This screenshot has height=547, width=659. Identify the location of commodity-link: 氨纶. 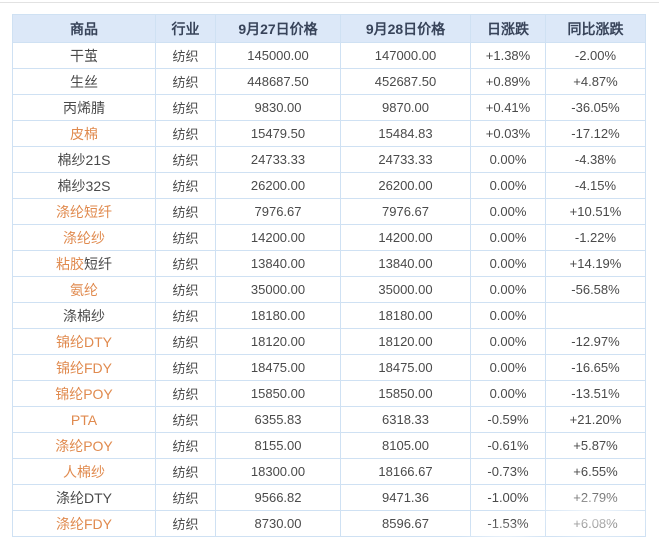
(84, 289).